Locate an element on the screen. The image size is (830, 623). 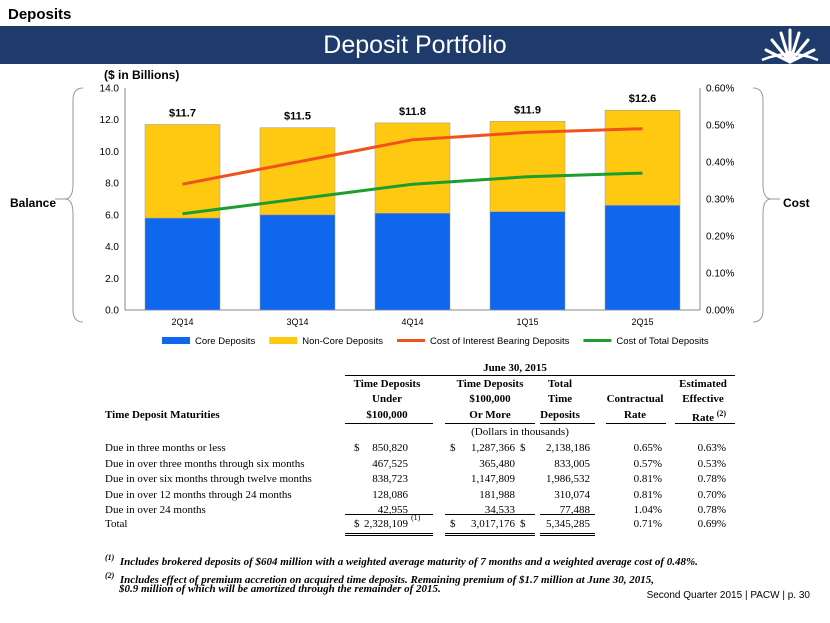
cell-under: 128,086 is located at coordinates (390, 494).